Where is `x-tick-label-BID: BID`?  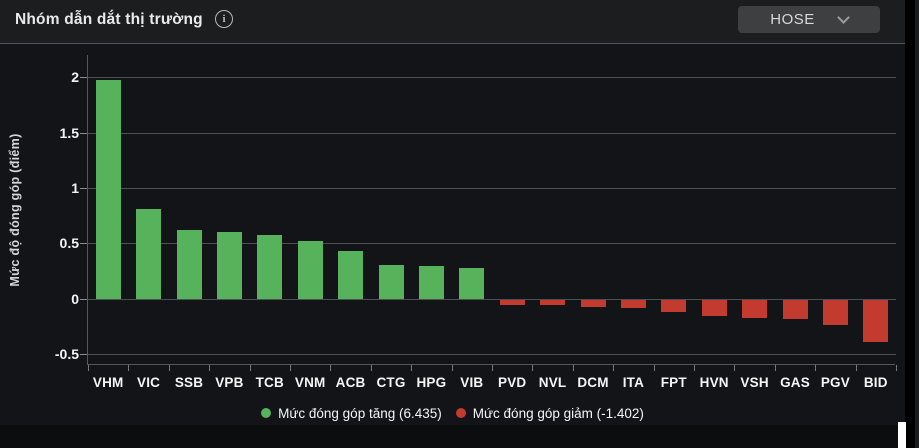 x-tick-label-BID: BID is located at coordinates (875, 382).